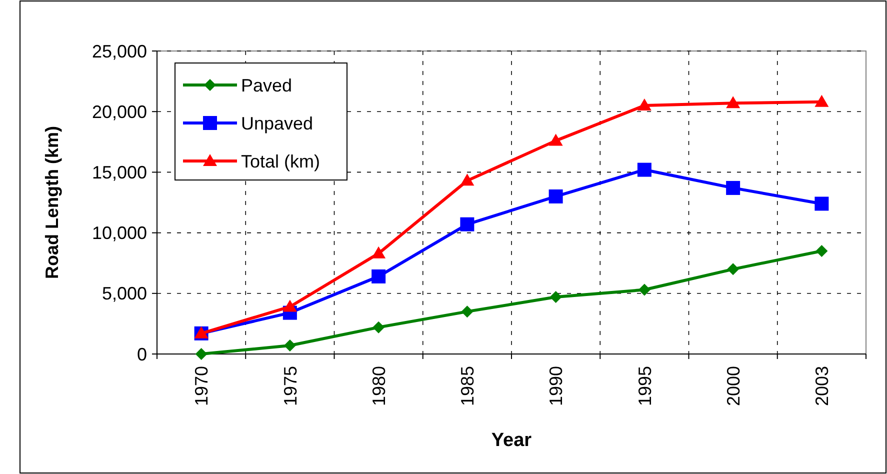 This screenshot has width=887, height=474. Describe the element at coordinates (822, 386) in the screenshot. I see `x-tick-label: 2003` at that location.